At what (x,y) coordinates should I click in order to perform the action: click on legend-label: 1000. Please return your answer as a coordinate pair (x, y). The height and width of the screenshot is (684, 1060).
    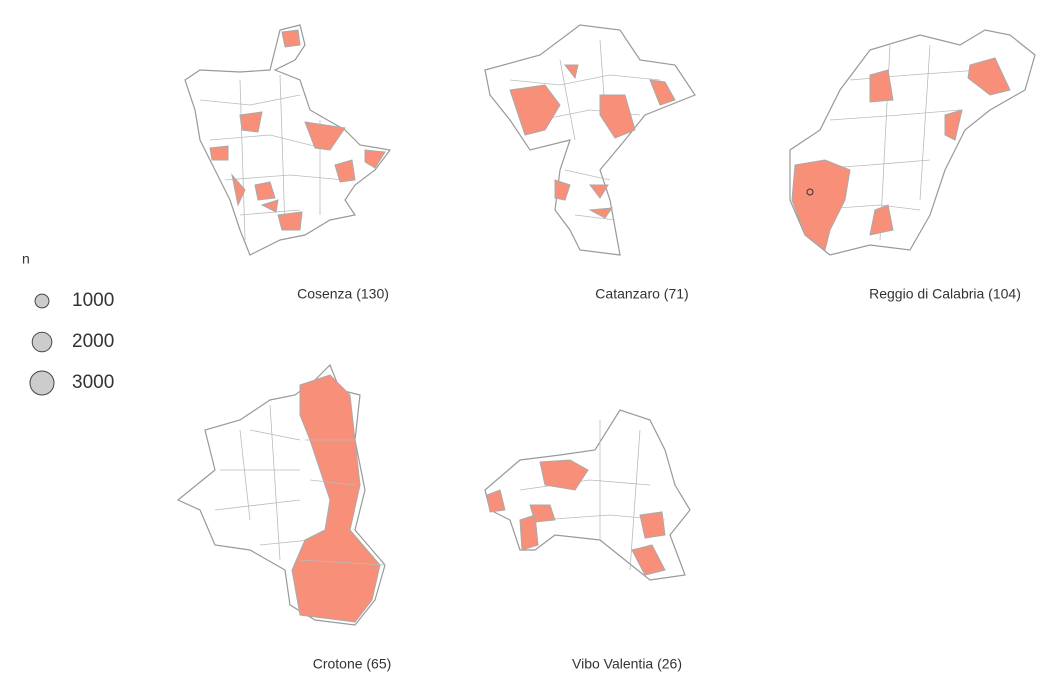
    Looking at the image, I should click on (93, 300).